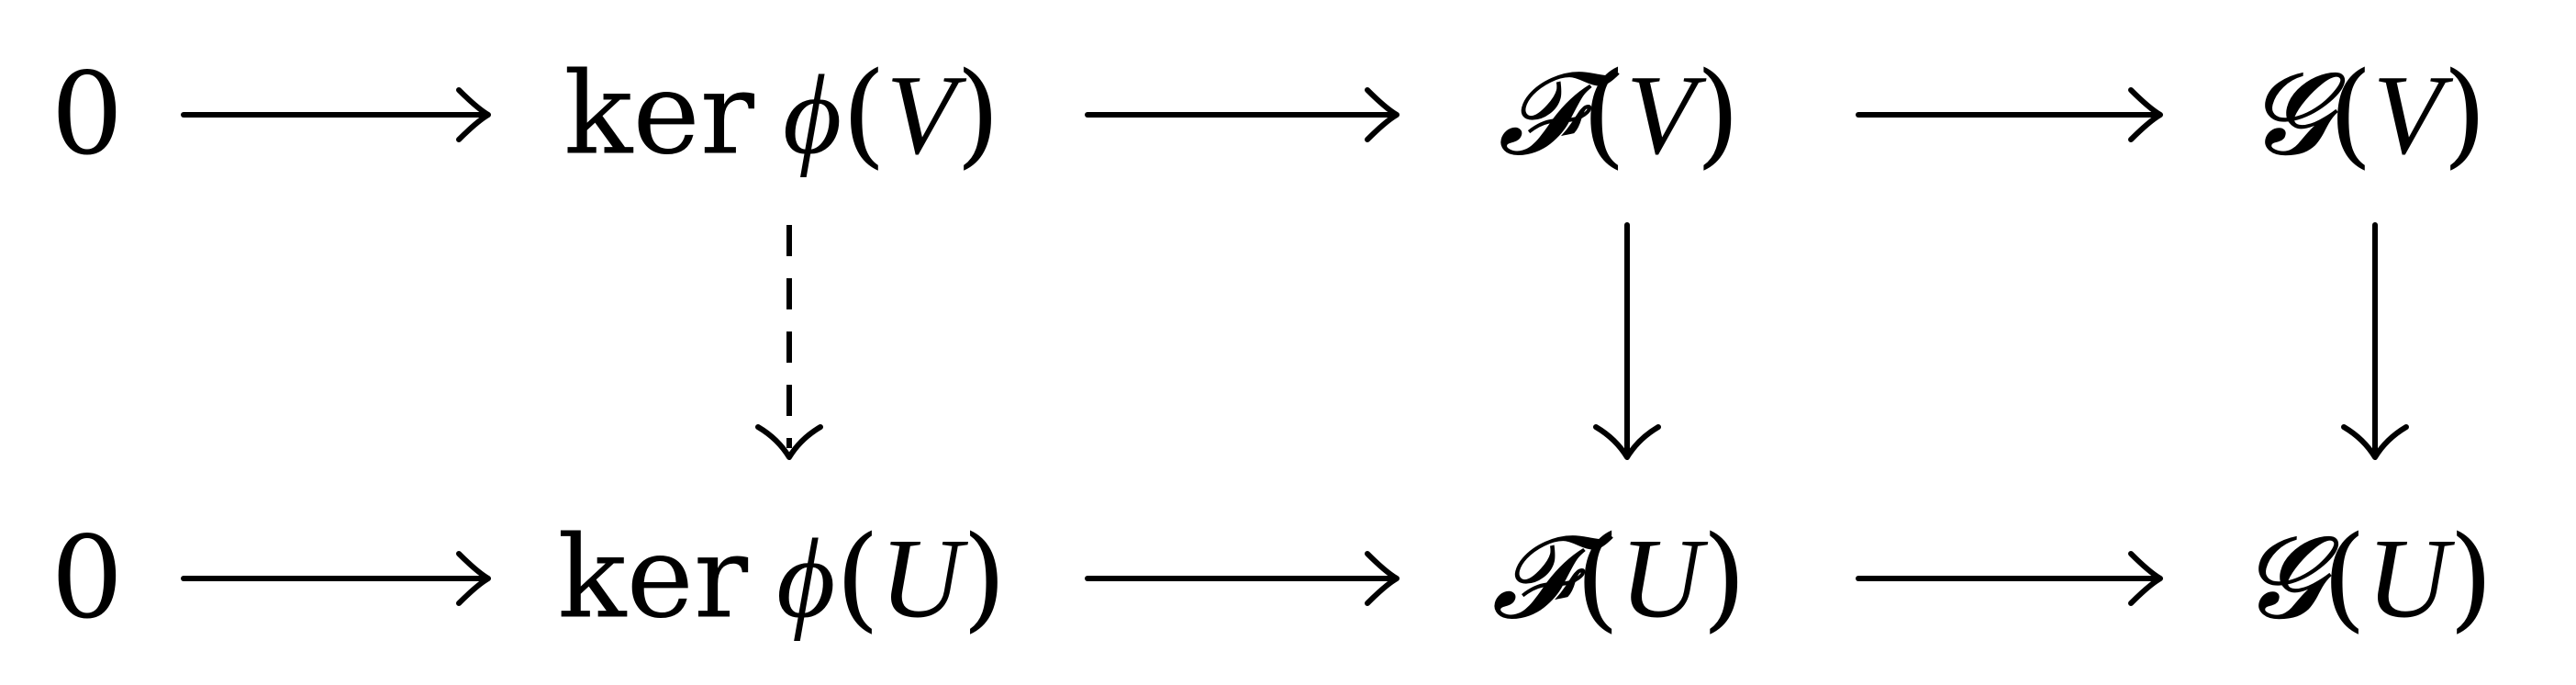 The width and height of the screenshot is (2576, 685). I want to click on sheaf-g-bottom-symbol: 𝓖, so click(2282, 578).